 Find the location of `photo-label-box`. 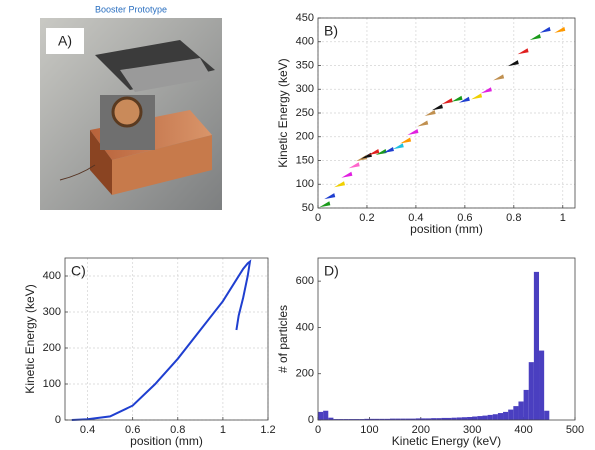

photo-label-box is located at coordinates (65, 41).